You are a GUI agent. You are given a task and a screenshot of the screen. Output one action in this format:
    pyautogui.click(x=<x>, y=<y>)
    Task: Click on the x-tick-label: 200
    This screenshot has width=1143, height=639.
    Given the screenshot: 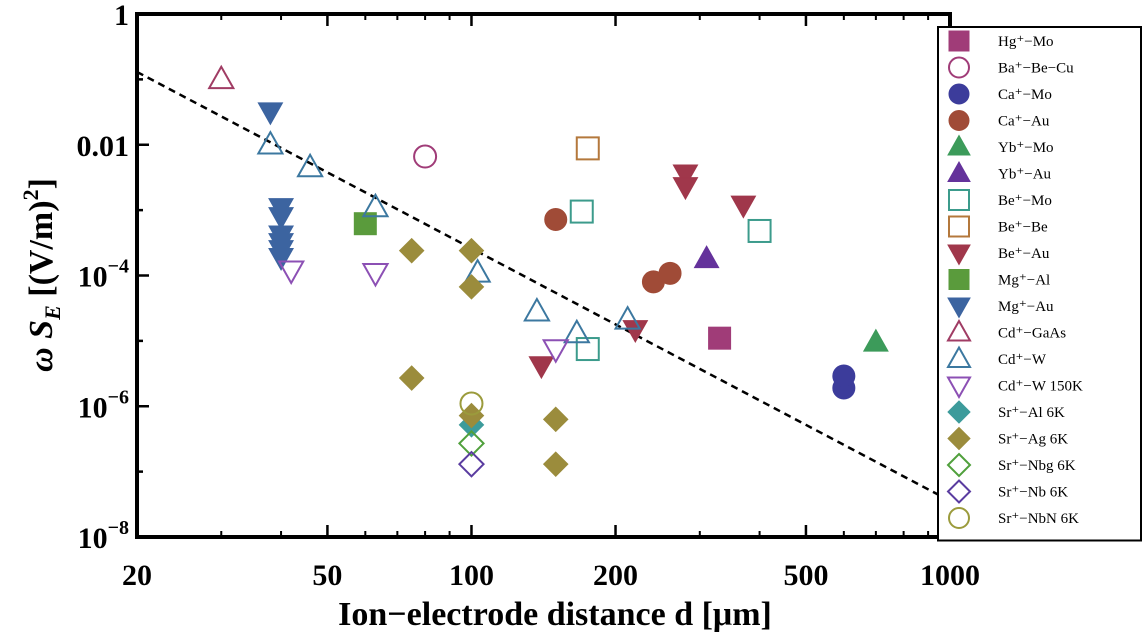 What is the action you would take?
    pyautogui.click(x=615, y=575)
    